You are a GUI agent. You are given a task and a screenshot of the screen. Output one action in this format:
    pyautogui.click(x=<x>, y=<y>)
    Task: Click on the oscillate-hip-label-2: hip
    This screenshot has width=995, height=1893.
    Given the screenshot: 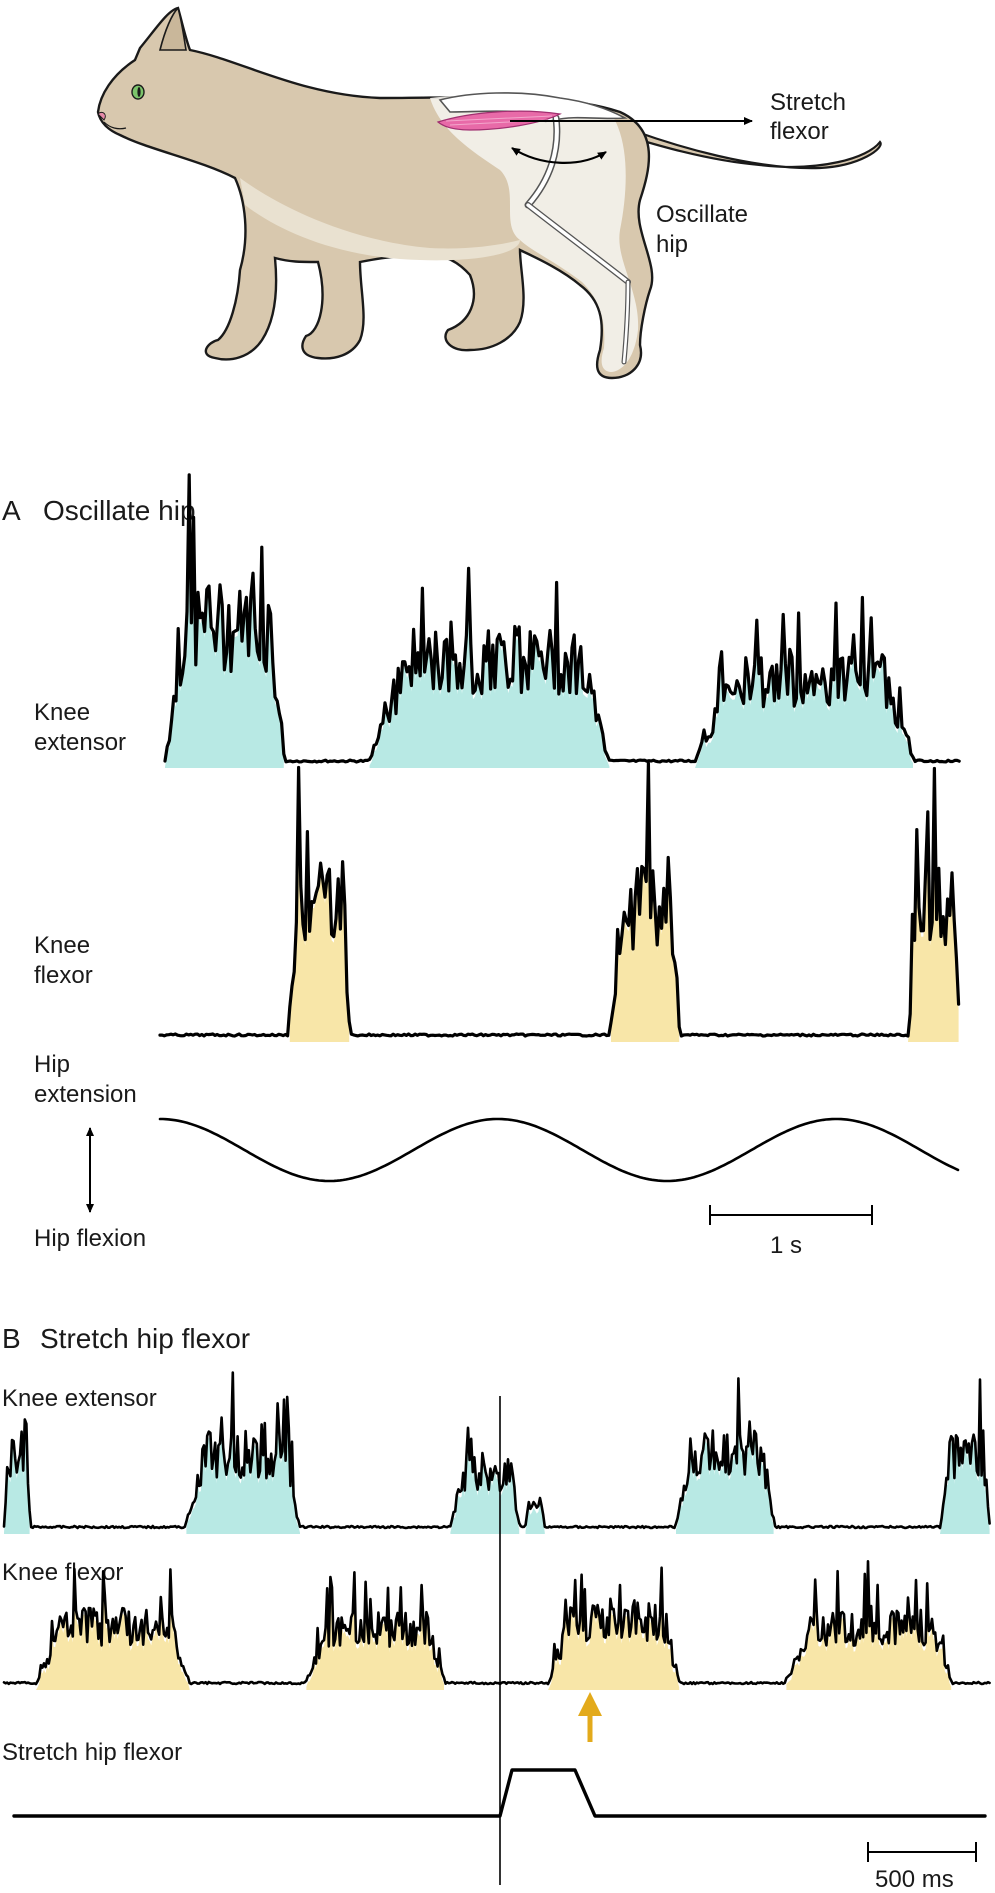 What is the action you would take?
    pyautogui.click(x=672, y=244)
    